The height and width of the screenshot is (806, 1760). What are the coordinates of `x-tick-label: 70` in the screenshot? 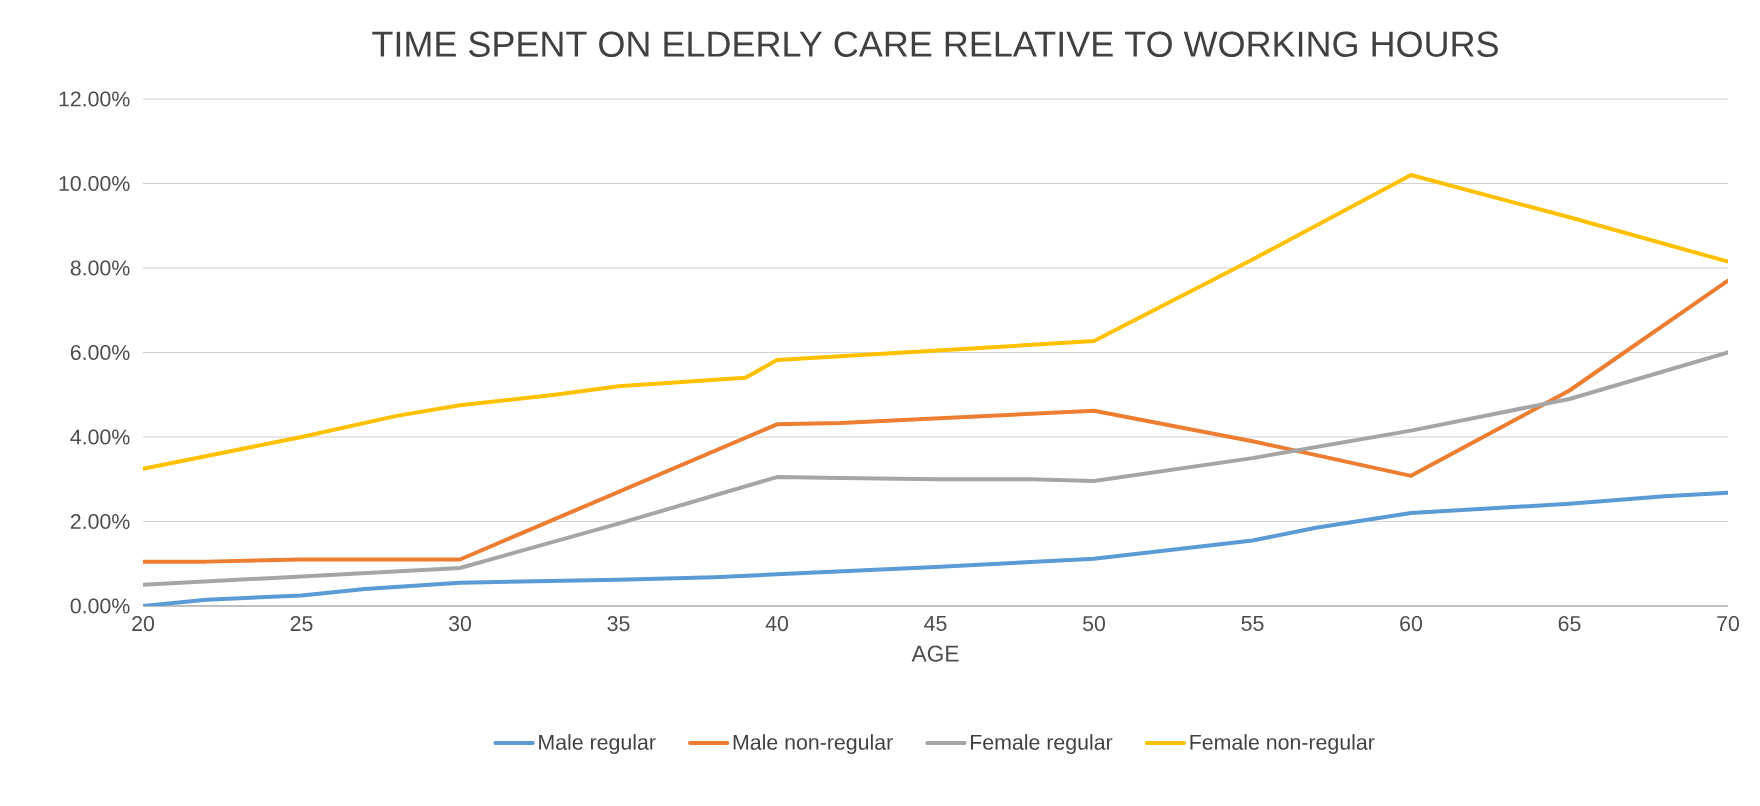 It's located at (1728, 624).